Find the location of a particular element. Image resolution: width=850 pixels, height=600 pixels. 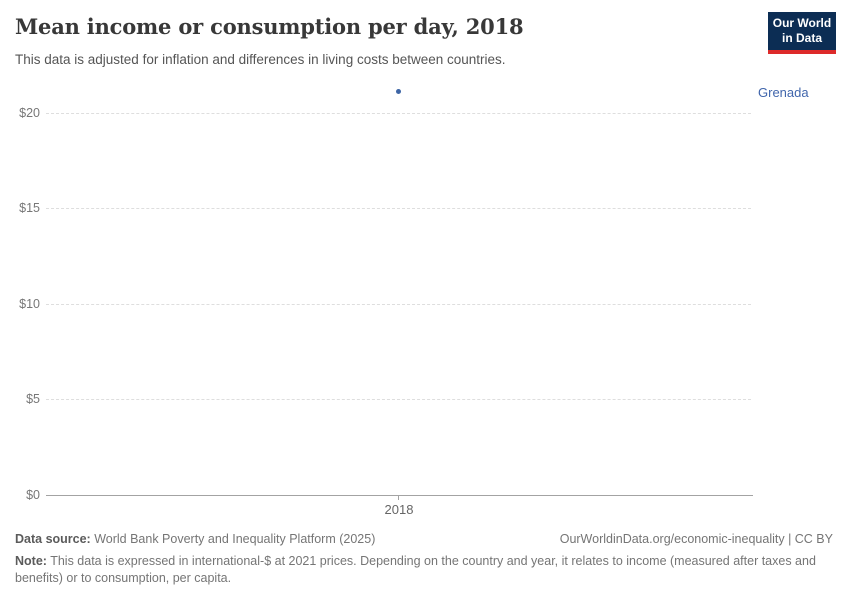

entity-label: Grenada is located at coordinates (783, 92).